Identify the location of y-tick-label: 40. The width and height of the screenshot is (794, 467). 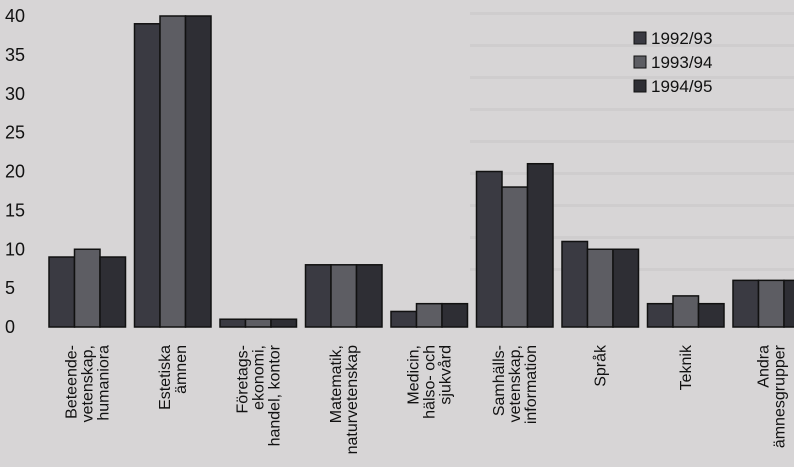
(15, 16).